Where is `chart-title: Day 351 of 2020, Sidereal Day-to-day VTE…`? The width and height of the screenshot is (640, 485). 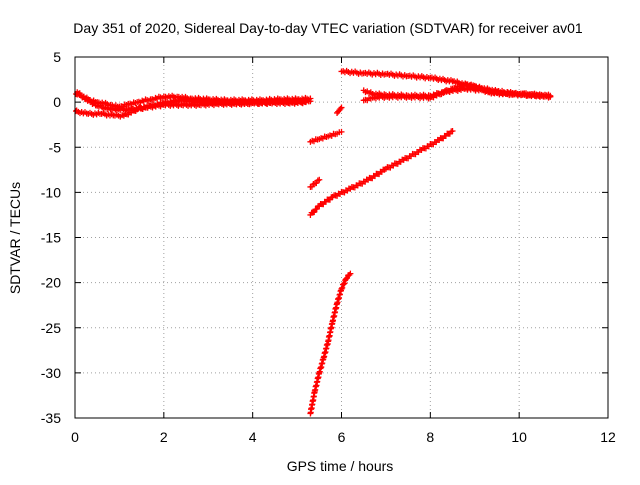
chart-title: Day 351 of 2020, Sidereal Day-to-day VTE… is located at coordinates (328, 28).